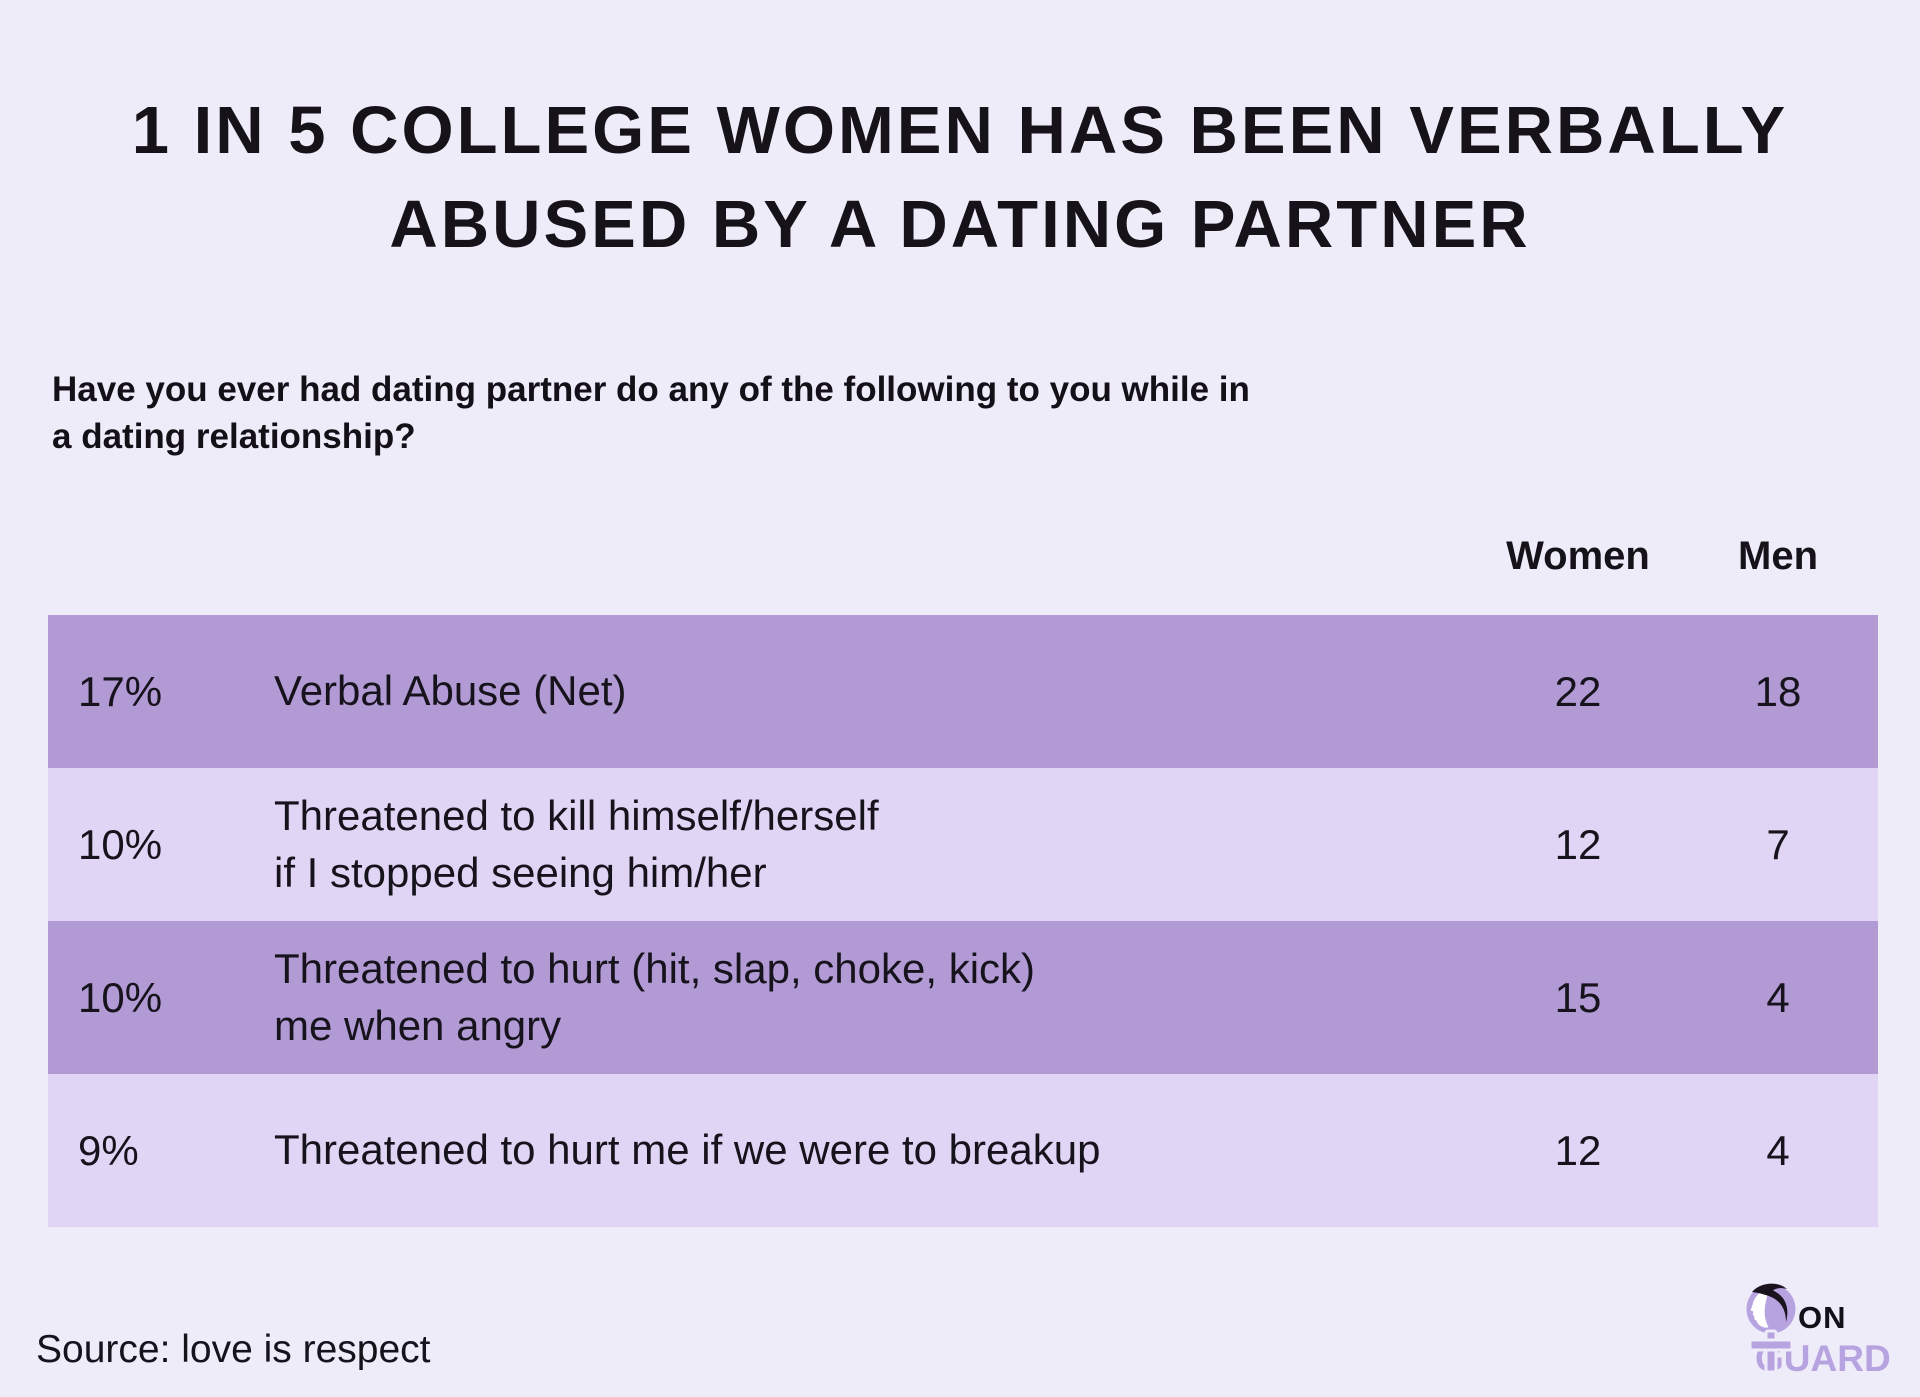  Describe the element at coordinates (1578, 997) in the screenshot. I see `women-value-cell: 15` at that location.